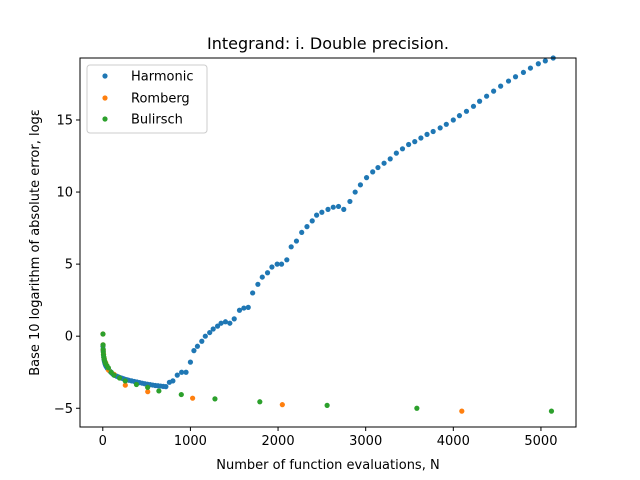 The height and width of the screenshot is (480, 640). I want to click on legend: Harmonic Romberg Bulirsch, so click(147, 99).